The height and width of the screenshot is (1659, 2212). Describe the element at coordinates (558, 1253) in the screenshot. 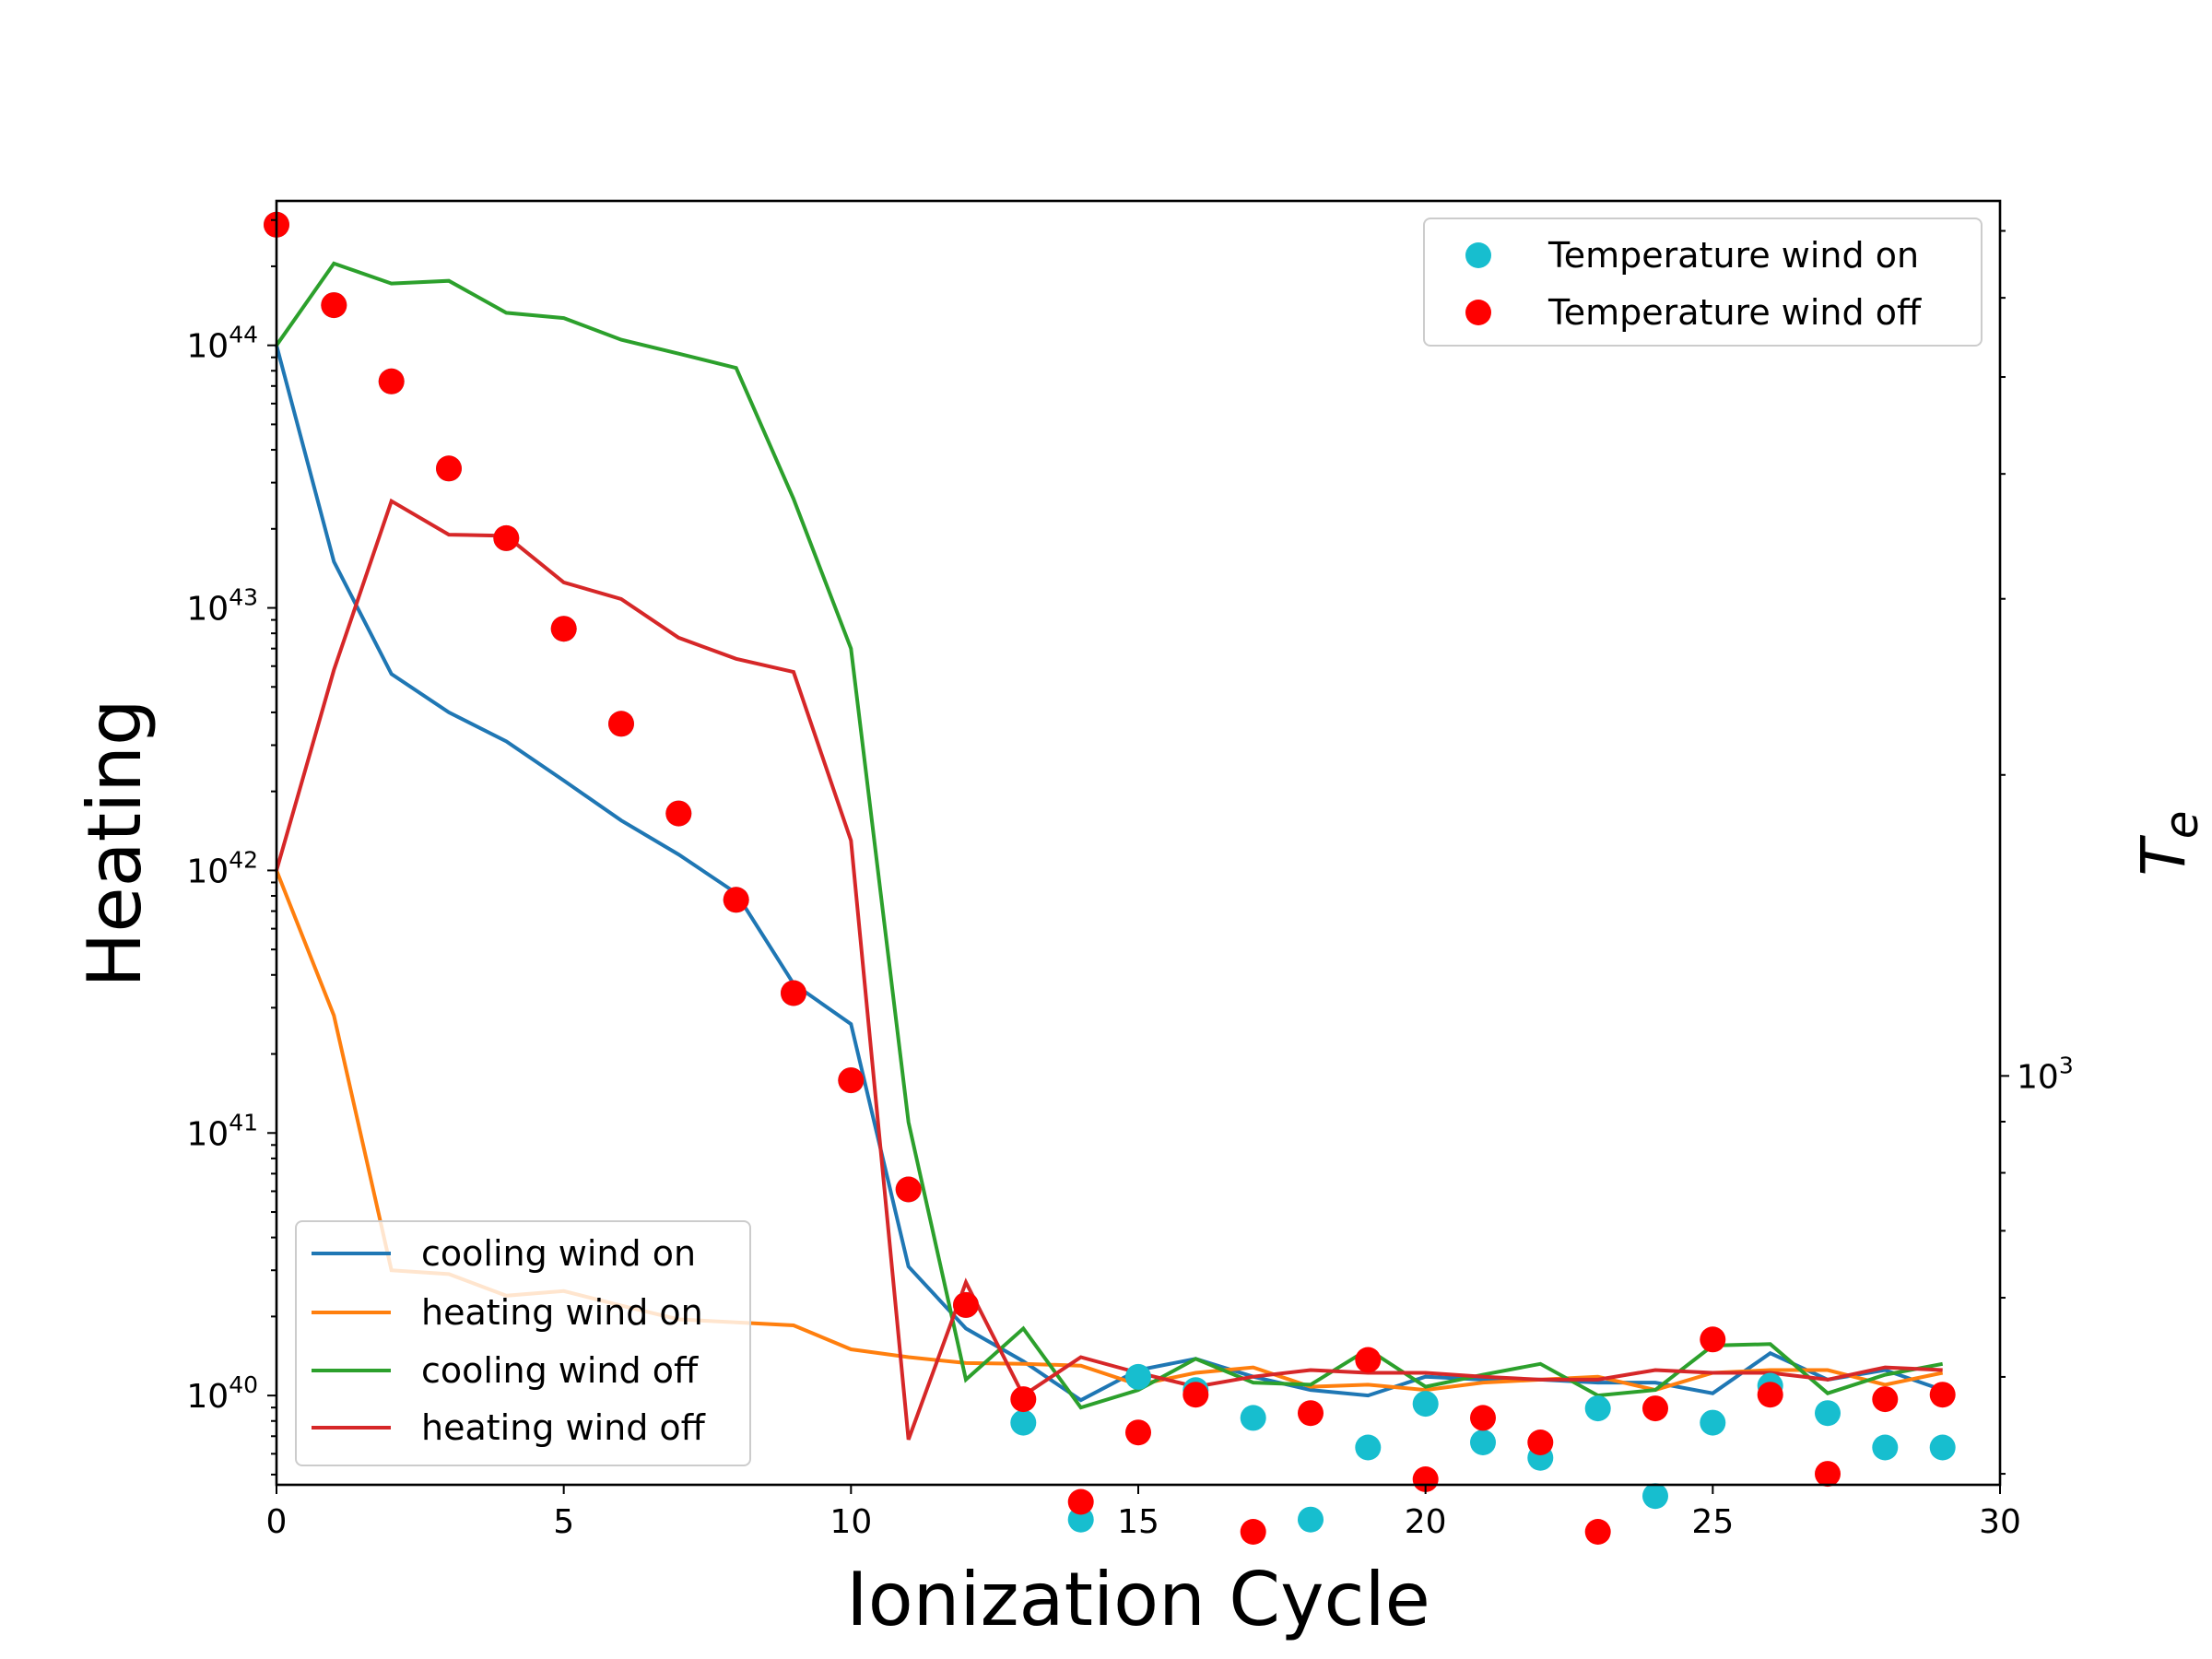

I see `legend-label-cooling-wind-on: cooling wind on` at that location.